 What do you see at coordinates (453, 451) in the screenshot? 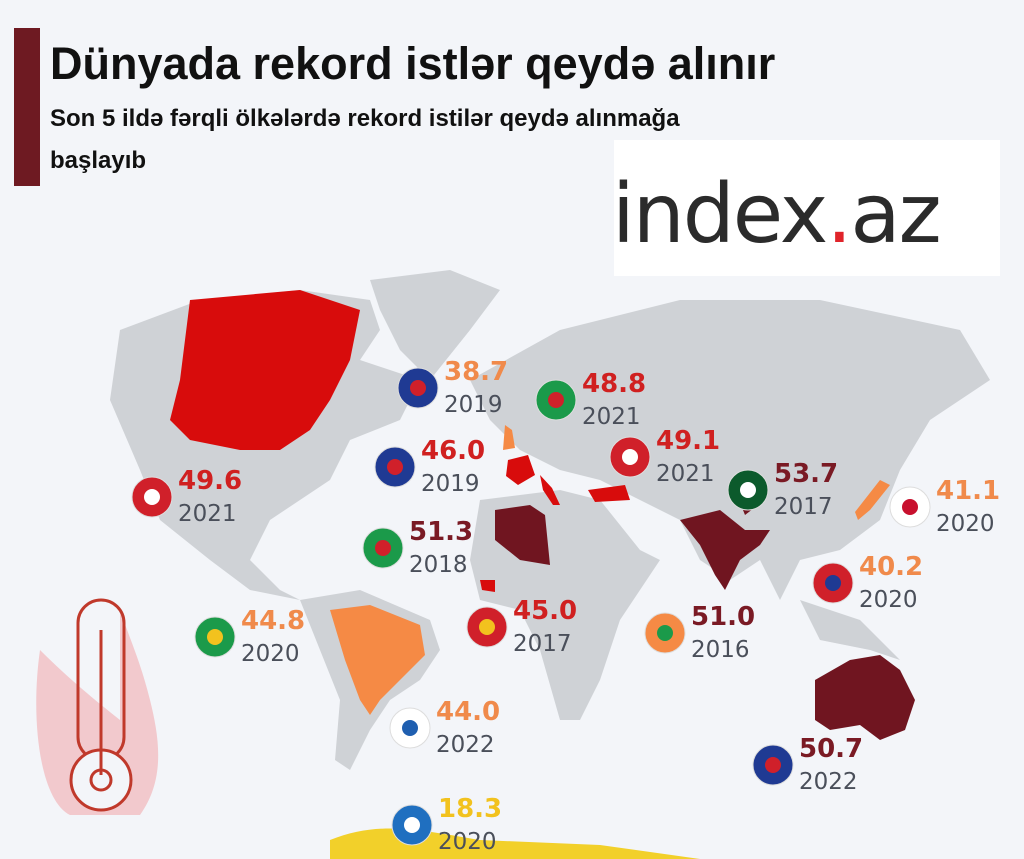
I see `temperature: 46.0` at bounding box center [453, 451].